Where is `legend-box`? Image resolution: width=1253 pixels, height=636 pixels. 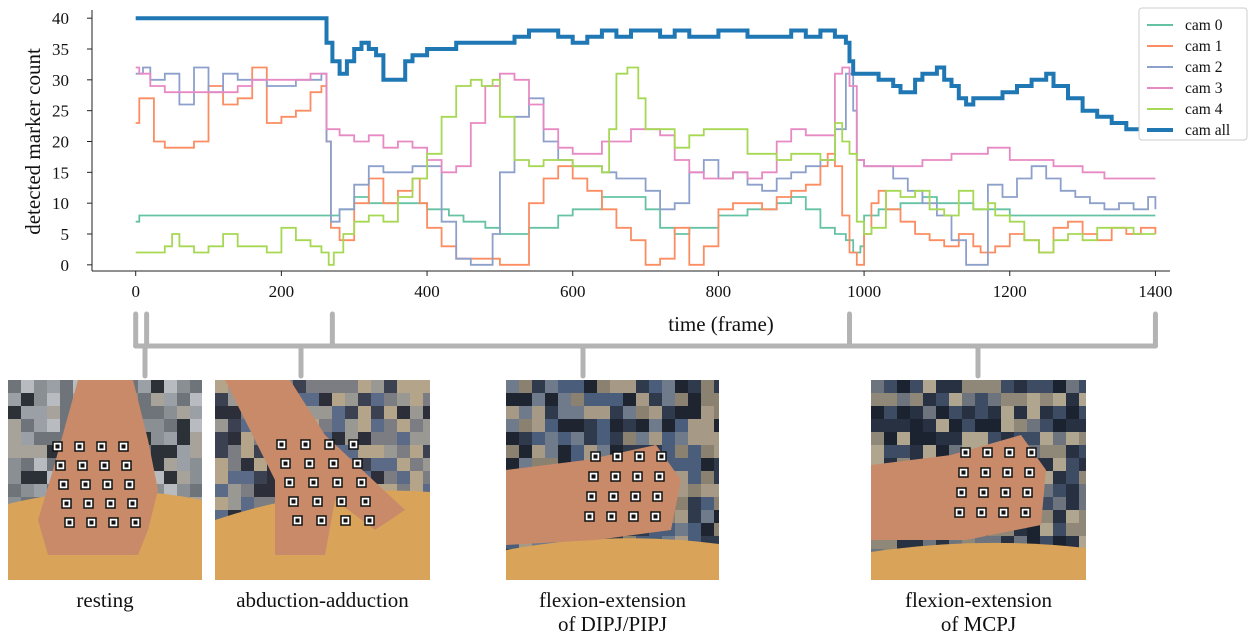 legend-box is located at coordinates (1193, 74).